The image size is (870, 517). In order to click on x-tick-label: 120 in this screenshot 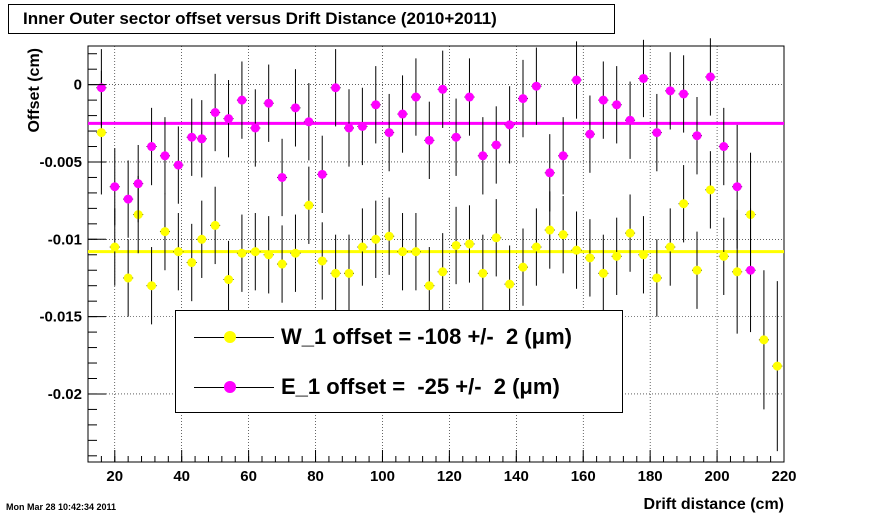, I will do `click(449, 476)`.